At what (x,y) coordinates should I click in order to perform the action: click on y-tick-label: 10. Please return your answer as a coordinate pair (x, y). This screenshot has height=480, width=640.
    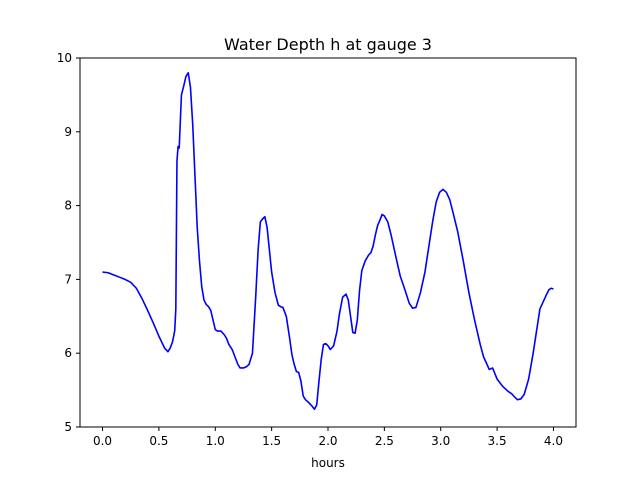
    Looking at the image, I should click on (64, 58).